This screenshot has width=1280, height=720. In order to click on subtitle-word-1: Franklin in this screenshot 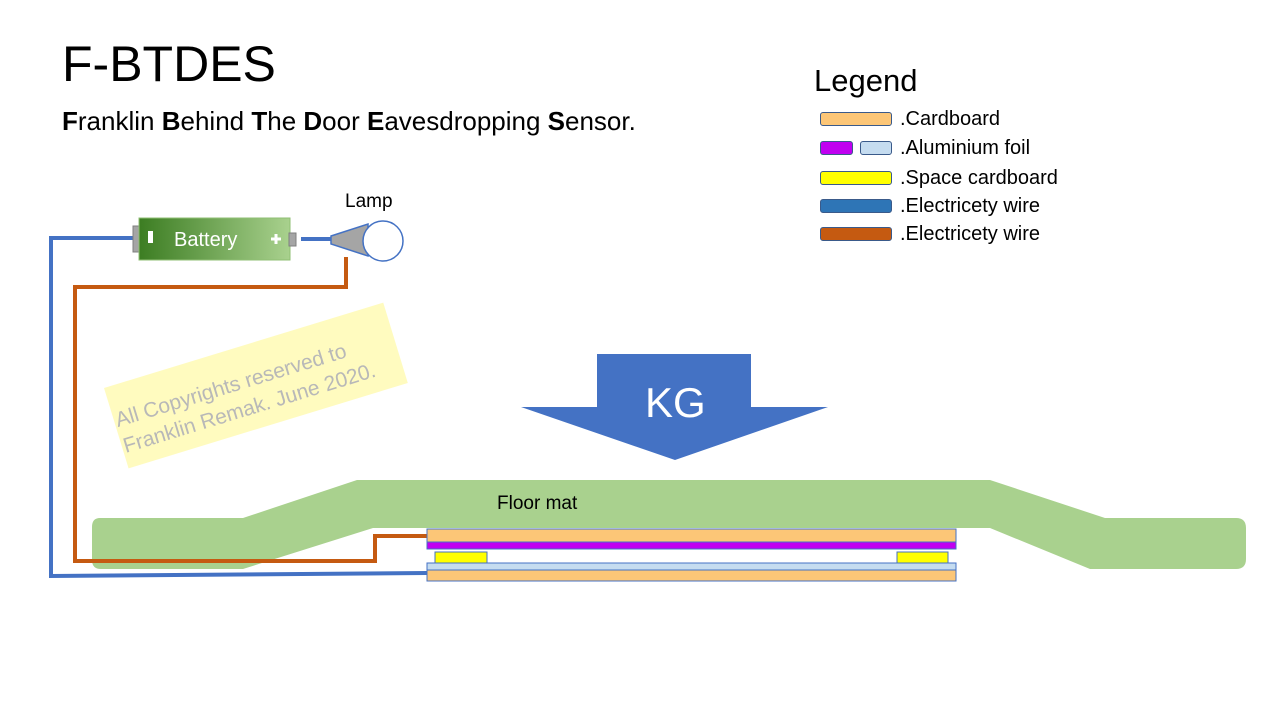, I will do `click(112, 121)`.